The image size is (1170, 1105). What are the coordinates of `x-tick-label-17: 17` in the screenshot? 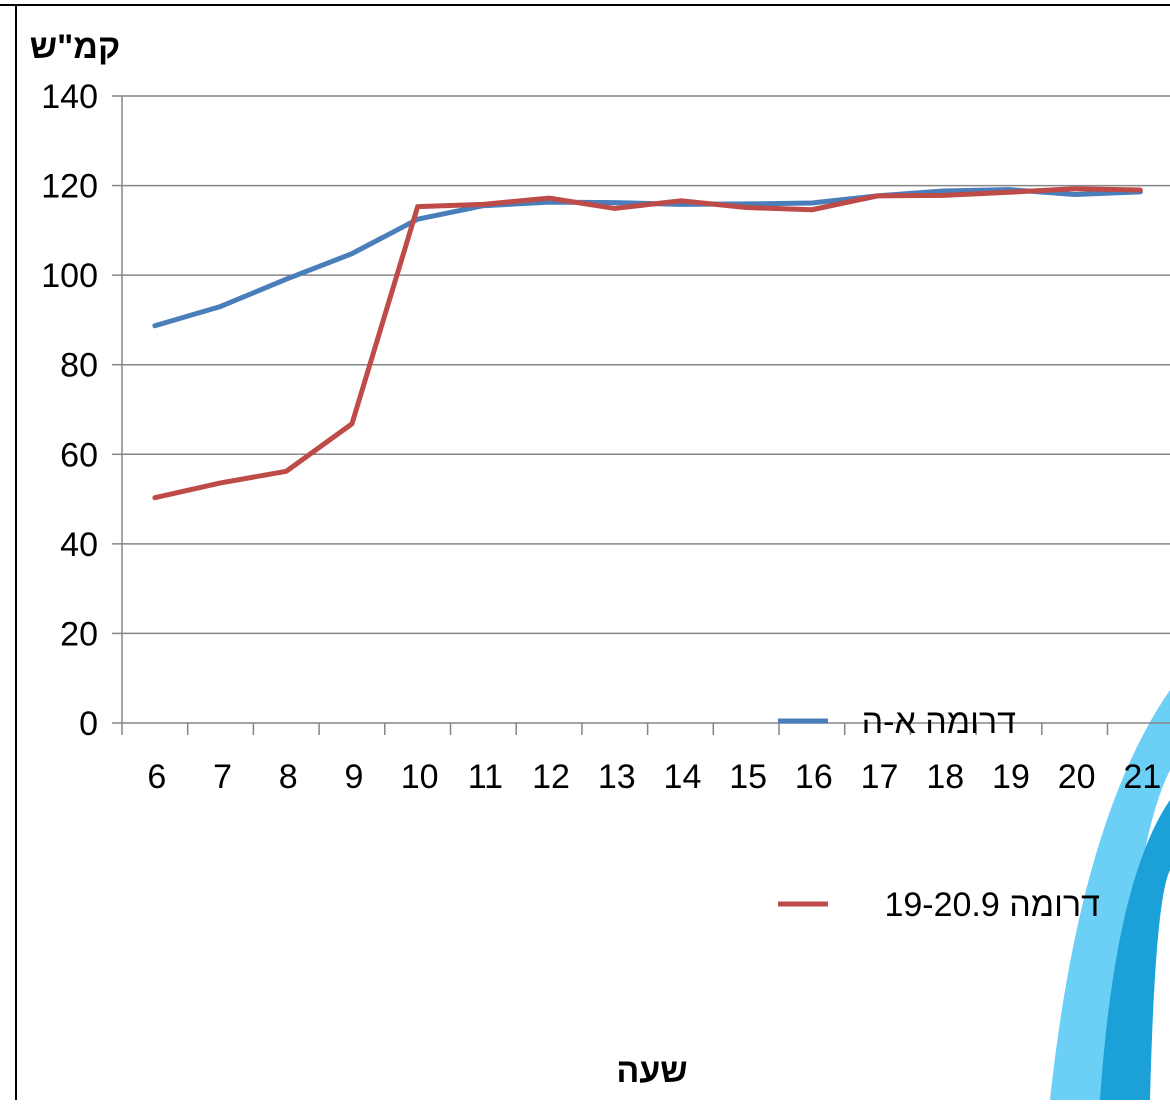 It's located at (880, 777).